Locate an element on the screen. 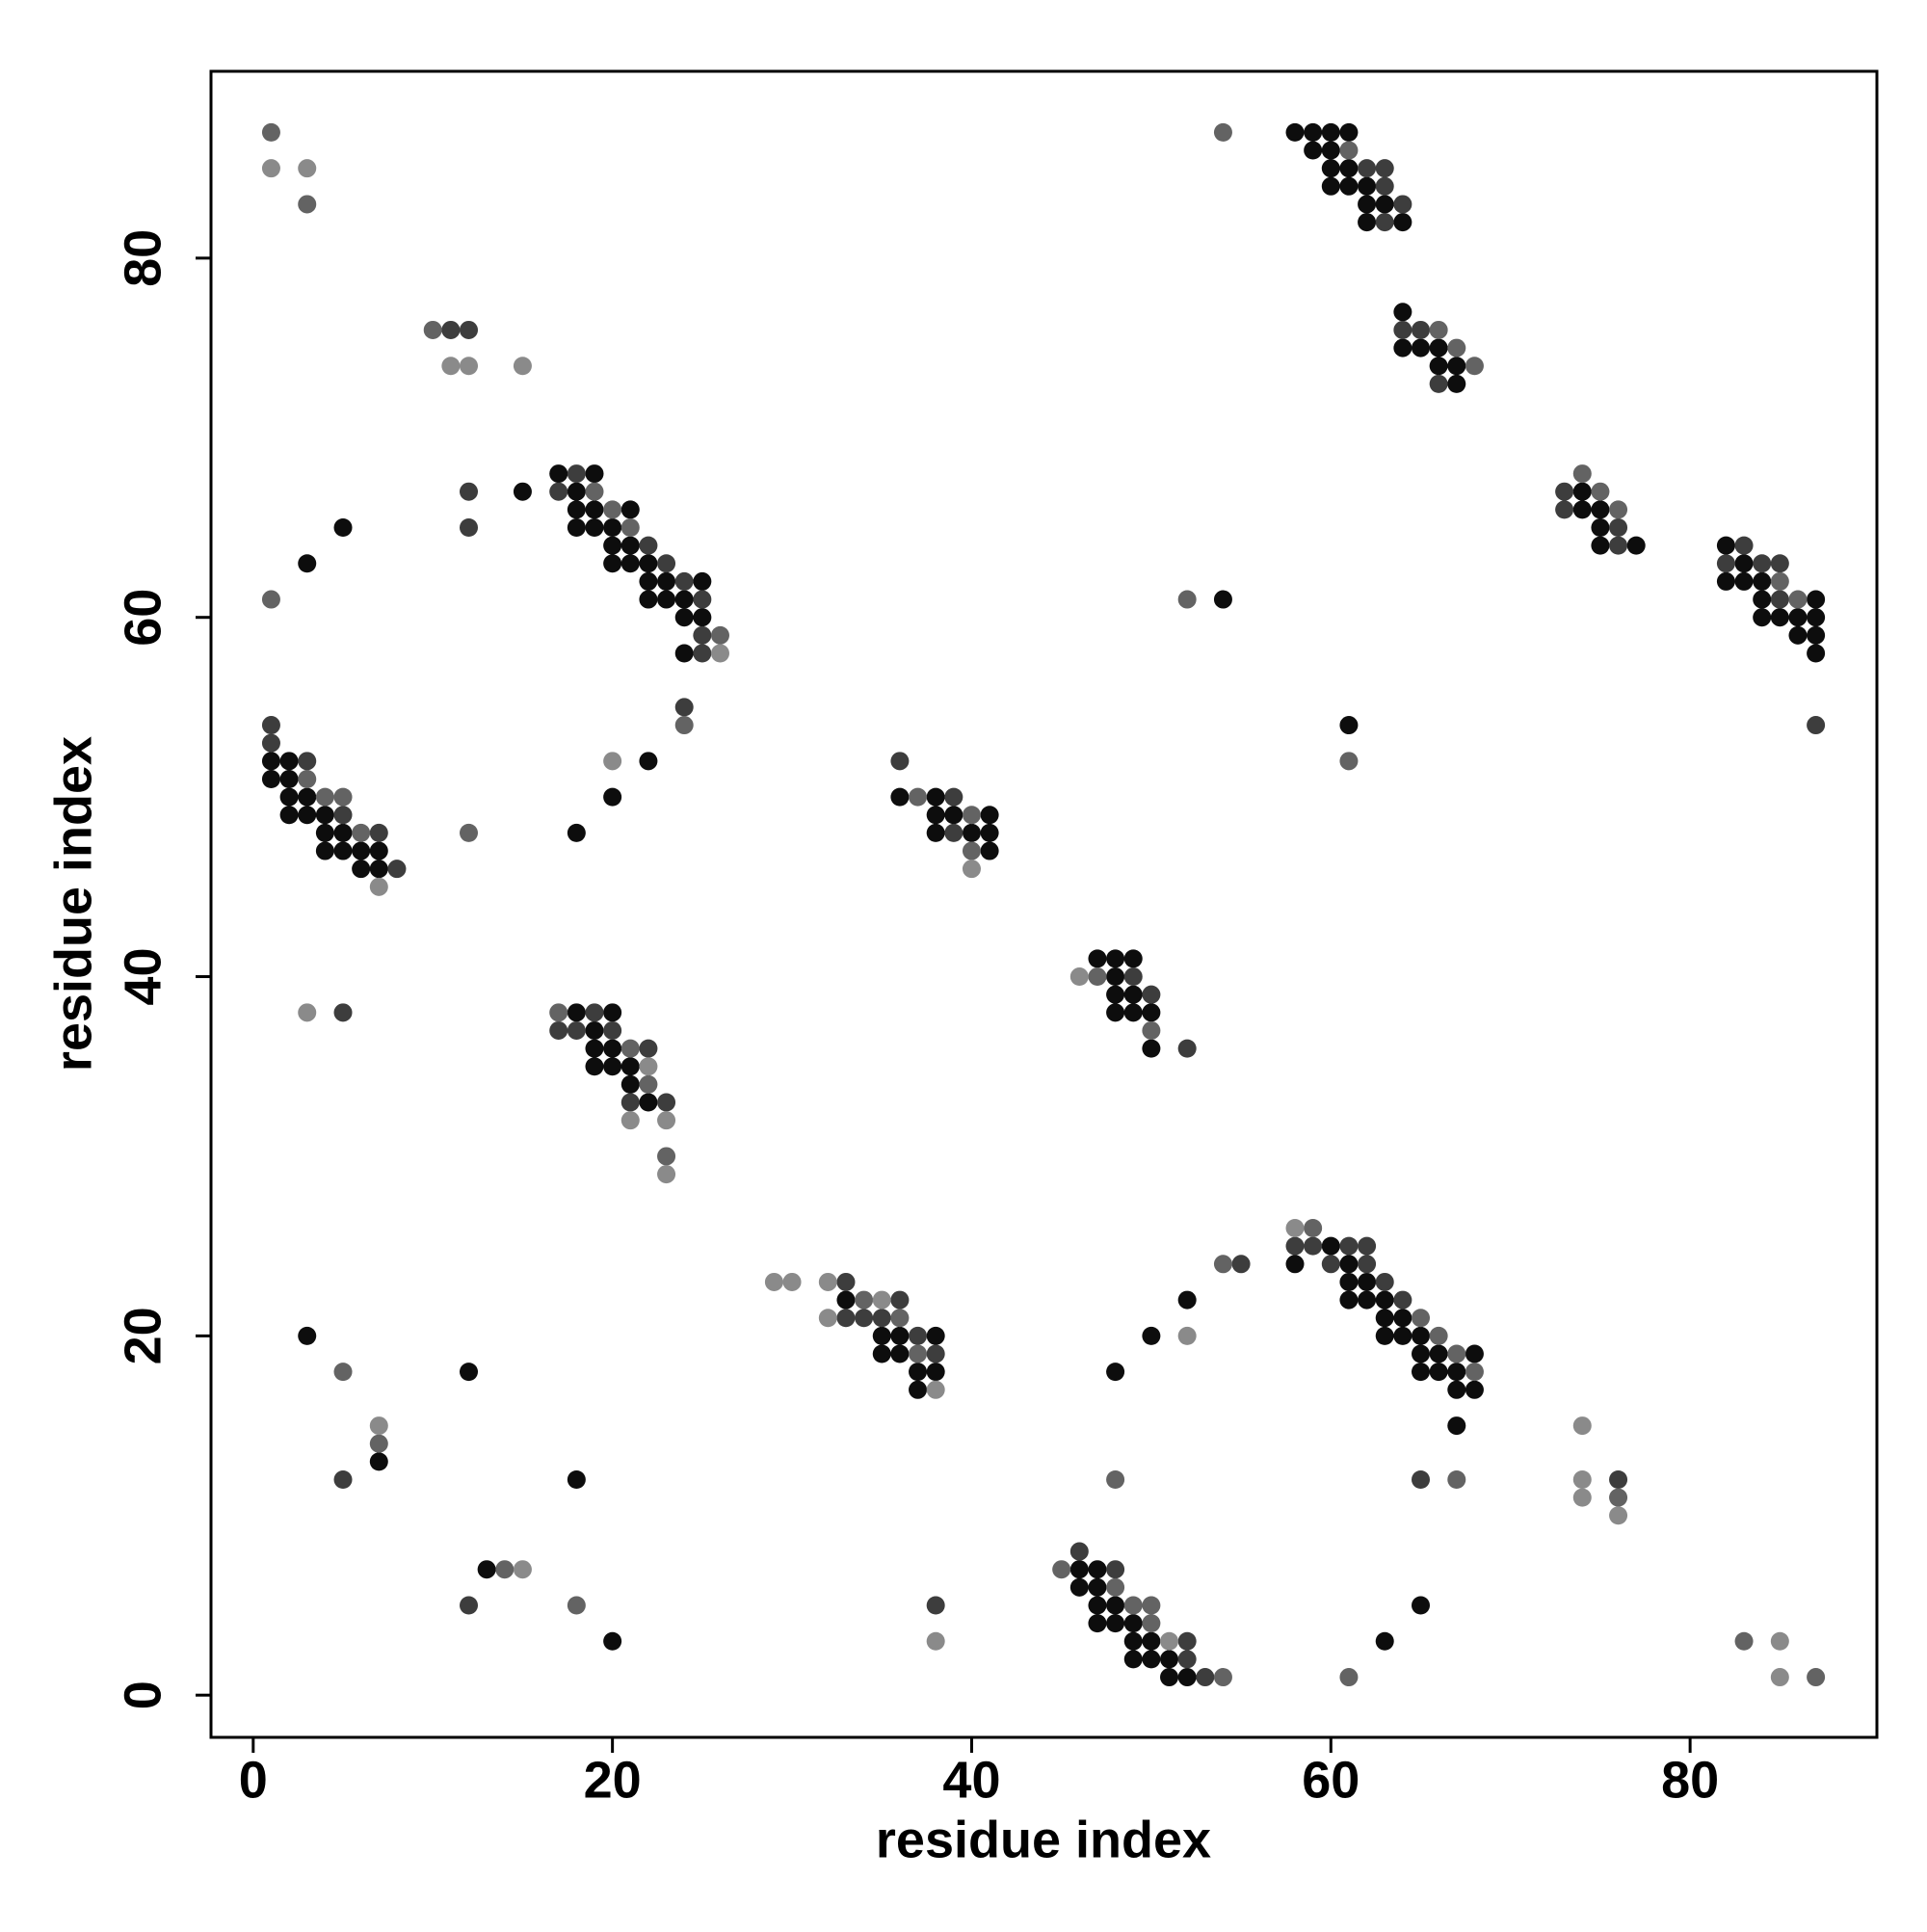 This screenshot has height=1932, width=1927. y-tick-label: 60 is located at coordinates (143, 618).